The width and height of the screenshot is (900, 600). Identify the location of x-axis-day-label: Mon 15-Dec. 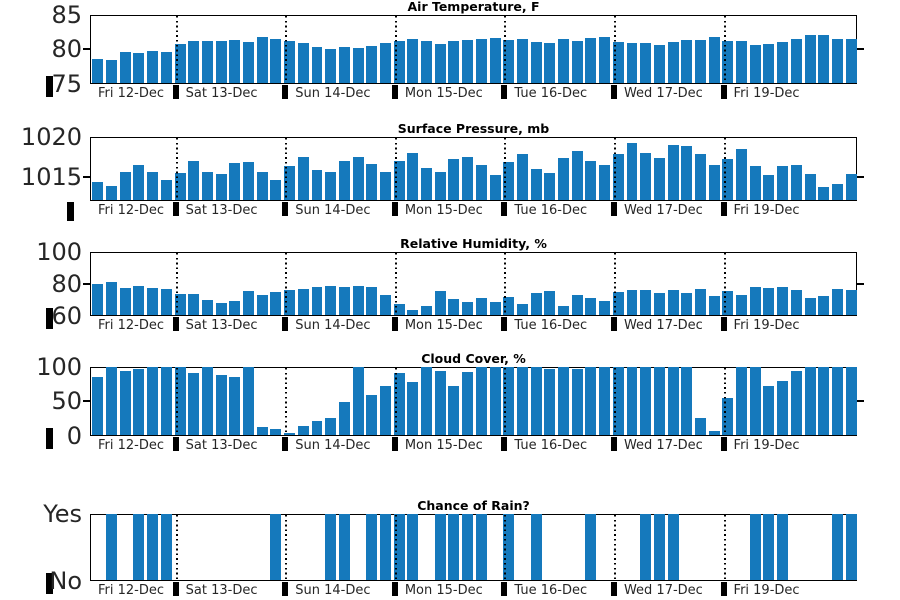
(443, 590).